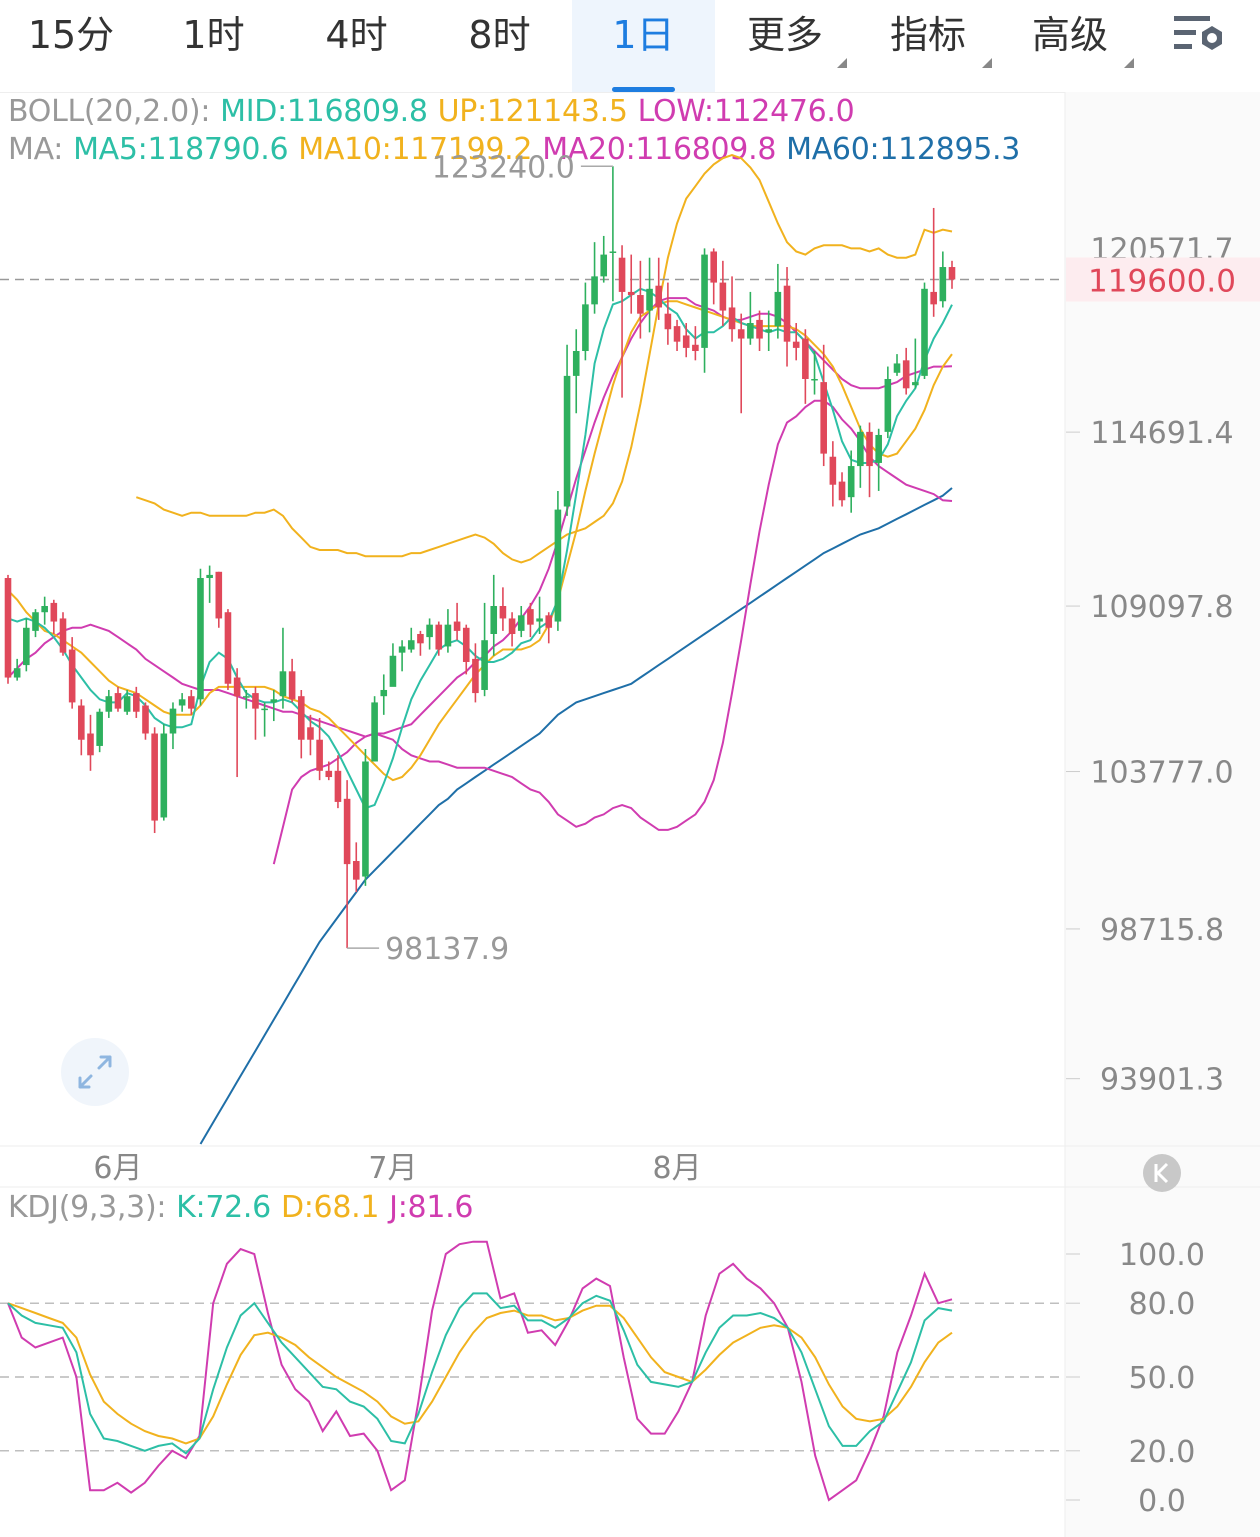 The height and width of the screenshot is (1537, 1260). What do you see at coordinates (784, 35) in the screenshot?
I see `tab-more-label: 更多` at bounding box center [784, 35].